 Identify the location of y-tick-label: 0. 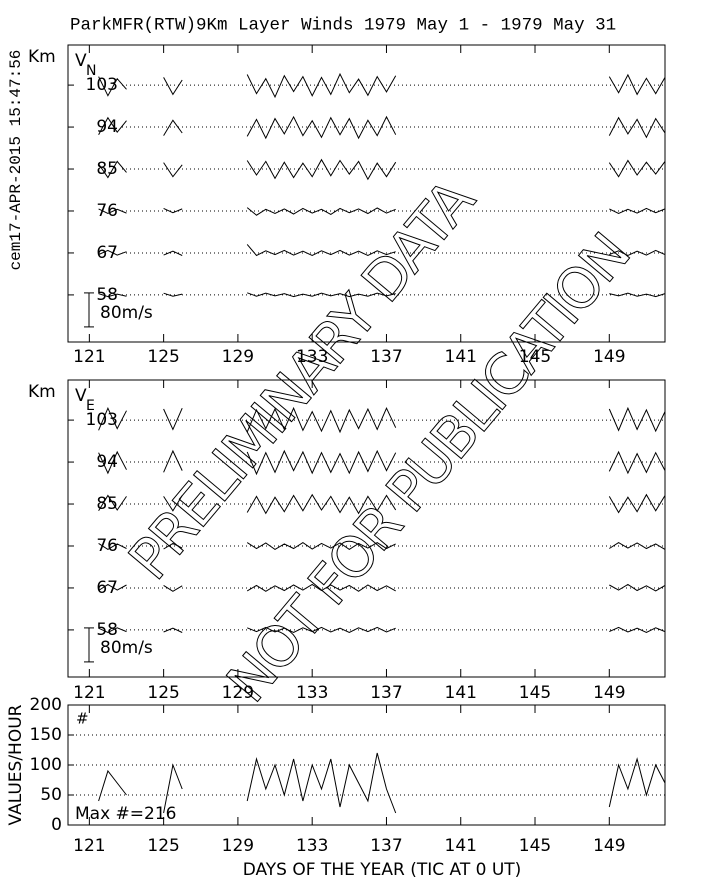
(56, 825).